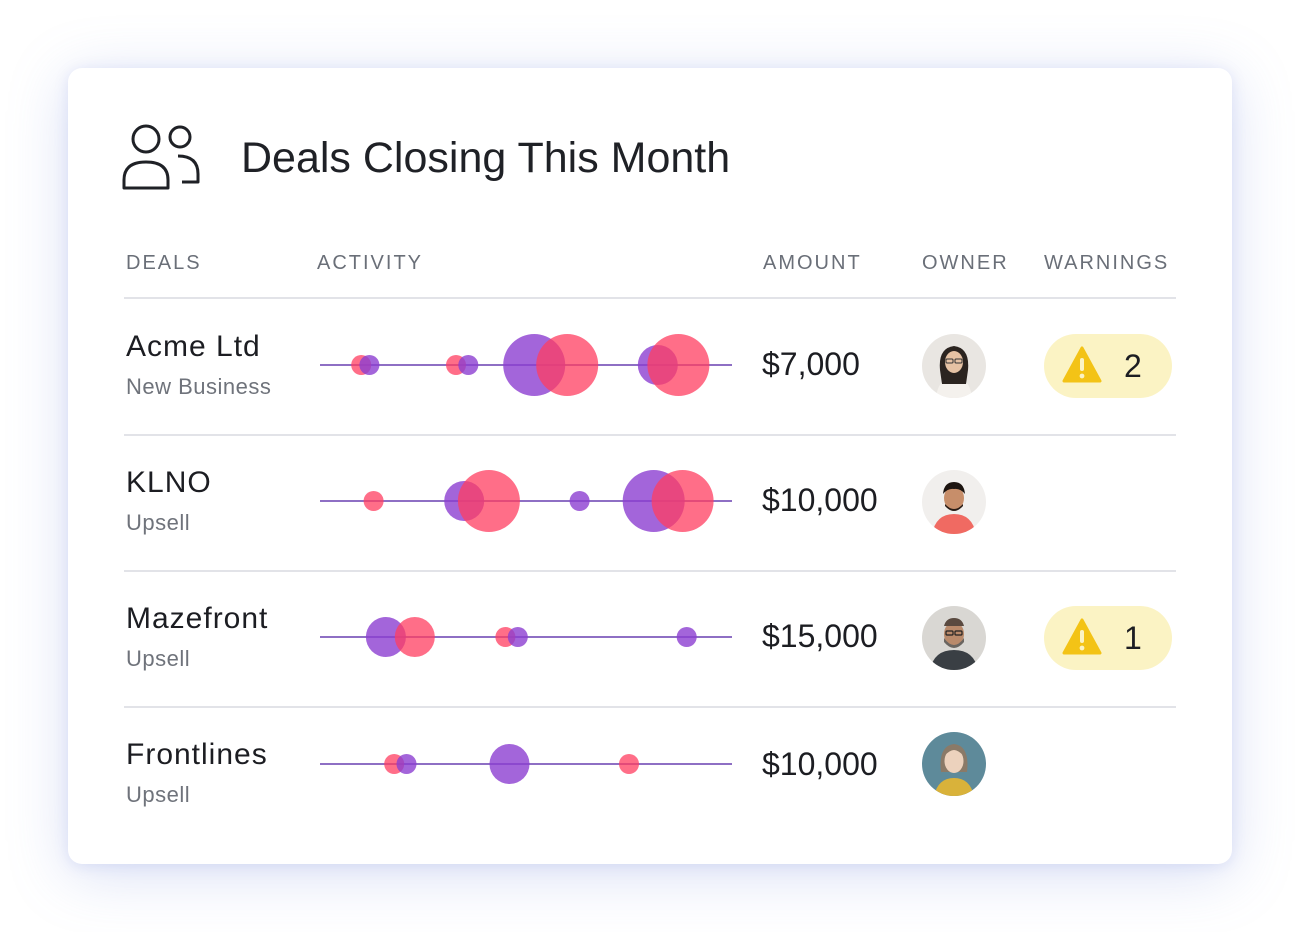 This screenshot has height=932, width=1301. Describe the element at coordinates (1133, 366) in the screenshot. I see `warning-count: 2` at that location.